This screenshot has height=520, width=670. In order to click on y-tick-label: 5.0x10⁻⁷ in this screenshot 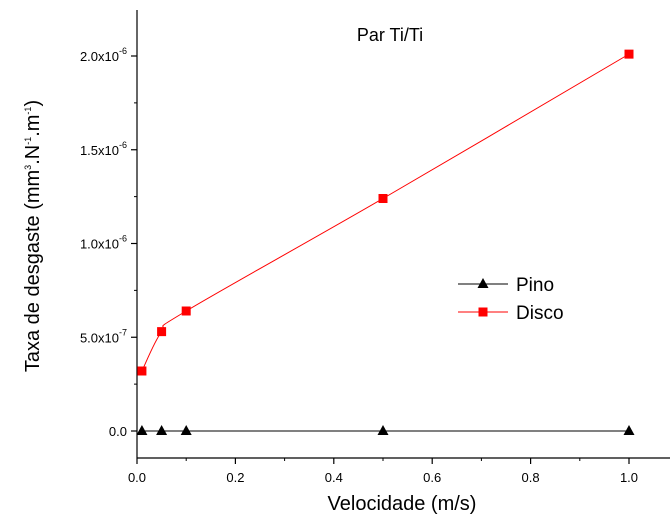, I will do `click(103, 336)`.